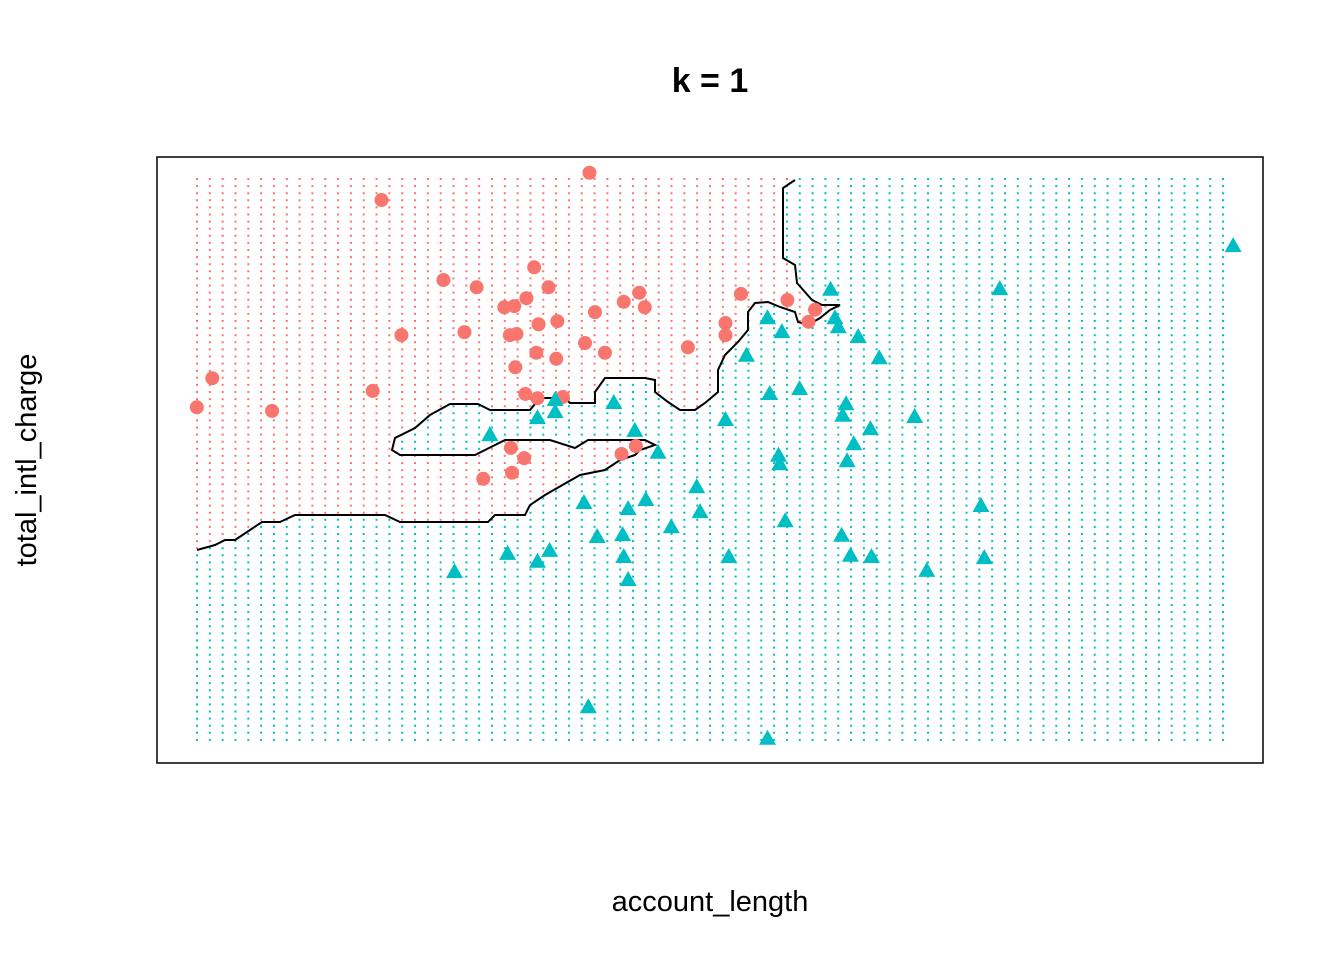 This screenshot has height=960, width=1344. What do you see at coordinates (710, 902) in the screenshot?
I see `x-axis-label: account_length` at bounding box center [710, 902].